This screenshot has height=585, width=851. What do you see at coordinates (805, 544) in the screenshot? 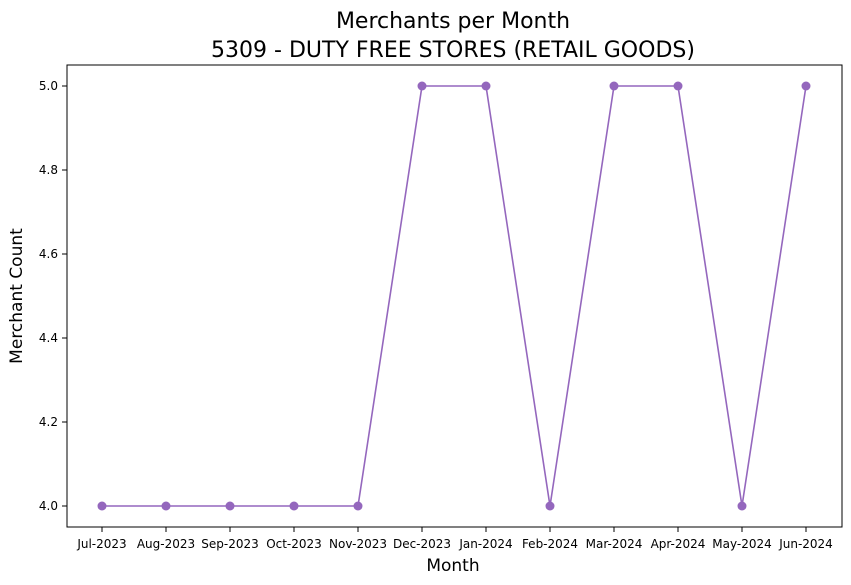
I see `x-tick-label: Jun-2024` at bounding box center [805, 544].